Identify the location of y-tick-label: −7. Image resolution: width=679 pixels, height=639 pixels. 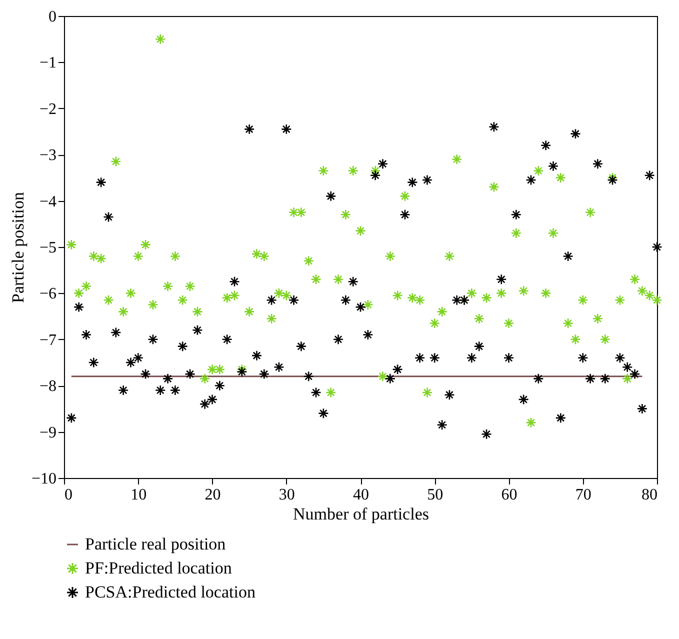
(47, 340).